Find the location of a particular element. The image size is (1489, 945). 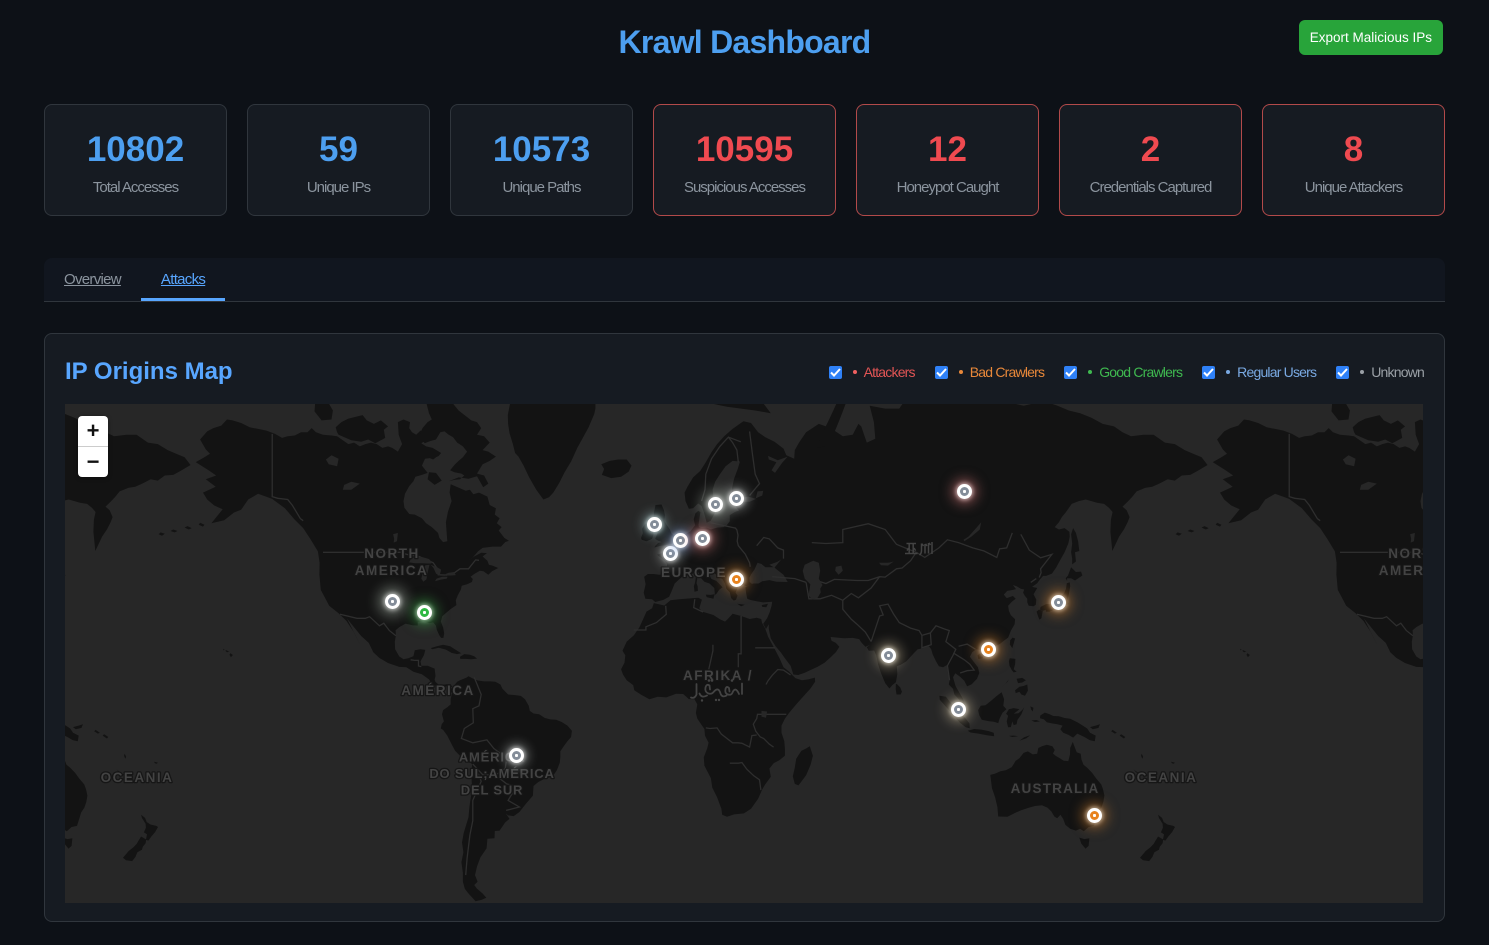

svg-text: AFRIKA / is located at coordinates (718, 675).